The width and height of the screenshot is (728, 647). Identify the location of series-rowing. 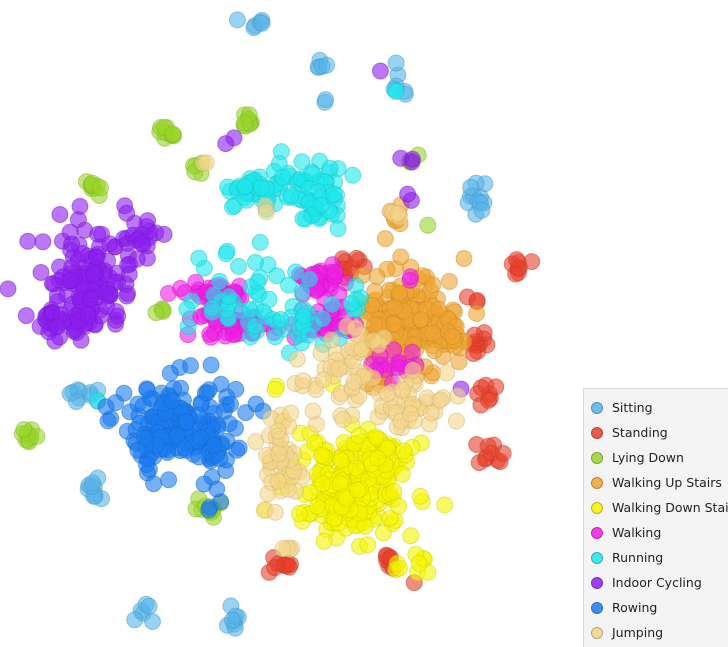
(184, 437).